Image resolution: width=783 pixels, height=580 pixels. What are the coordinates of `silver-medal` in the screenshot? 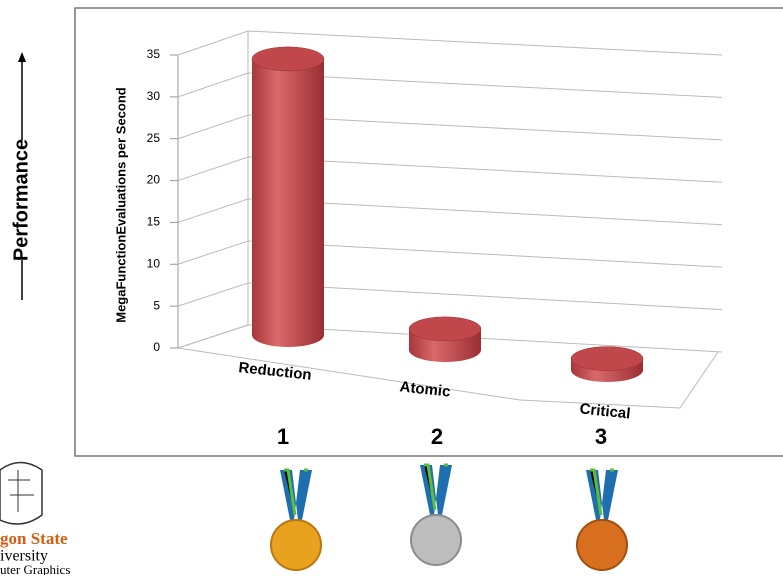 It's located at (436, 514).